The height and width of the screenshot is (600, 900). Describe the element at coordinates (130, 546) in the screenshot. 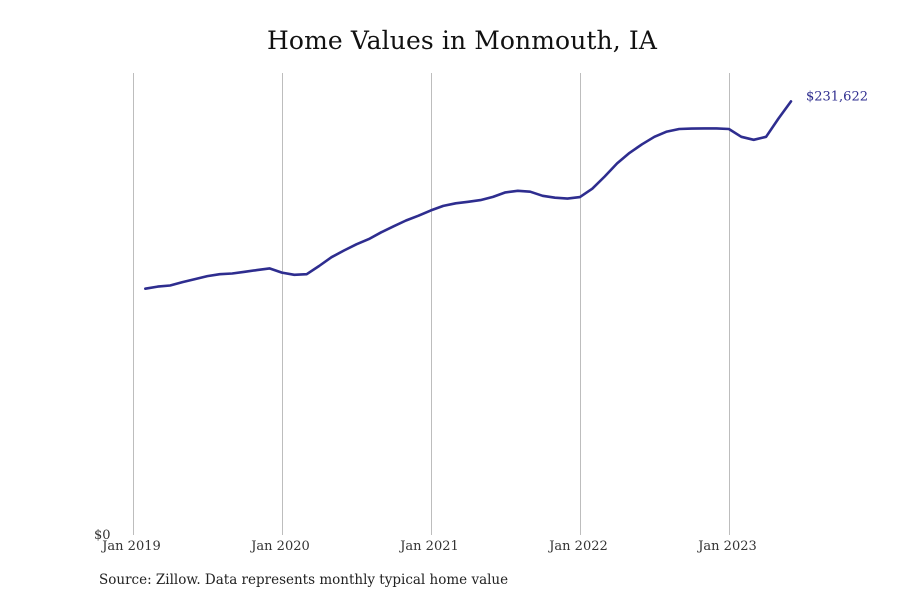

I see `x-tick-label: Jan 2019` at that location.